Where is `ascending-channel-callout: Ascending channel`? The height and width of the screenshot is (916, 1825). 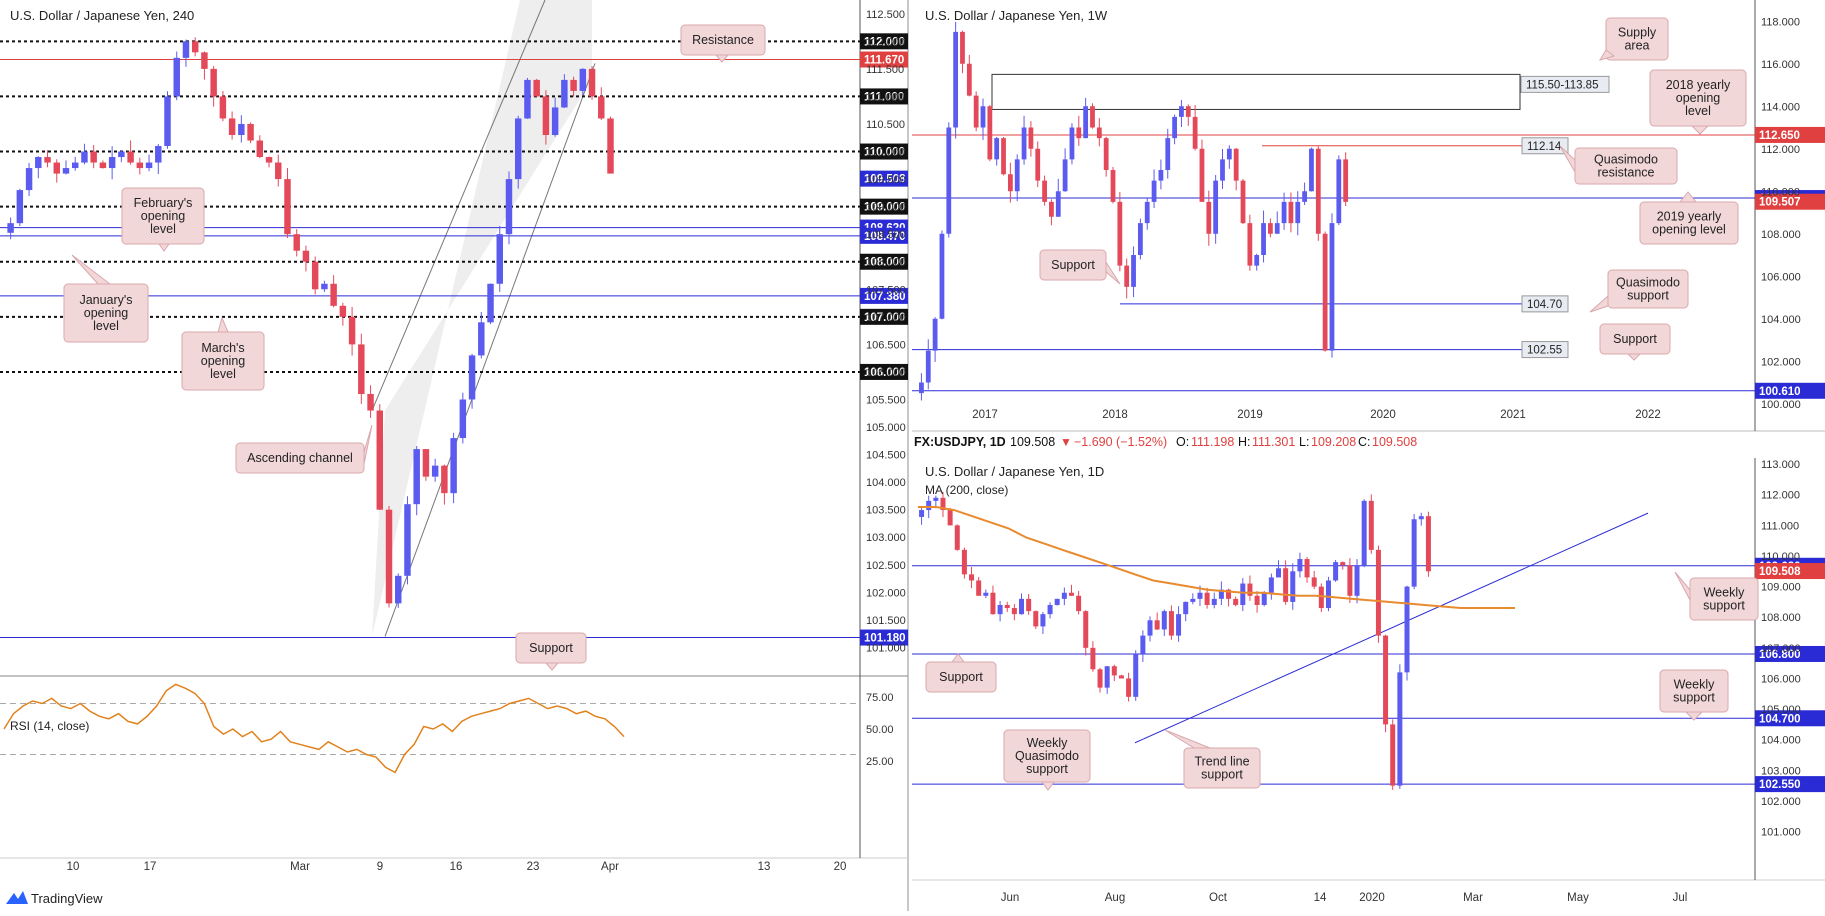
ascending-channel-callout: Ascending channel is located at coordinates (304, 449).